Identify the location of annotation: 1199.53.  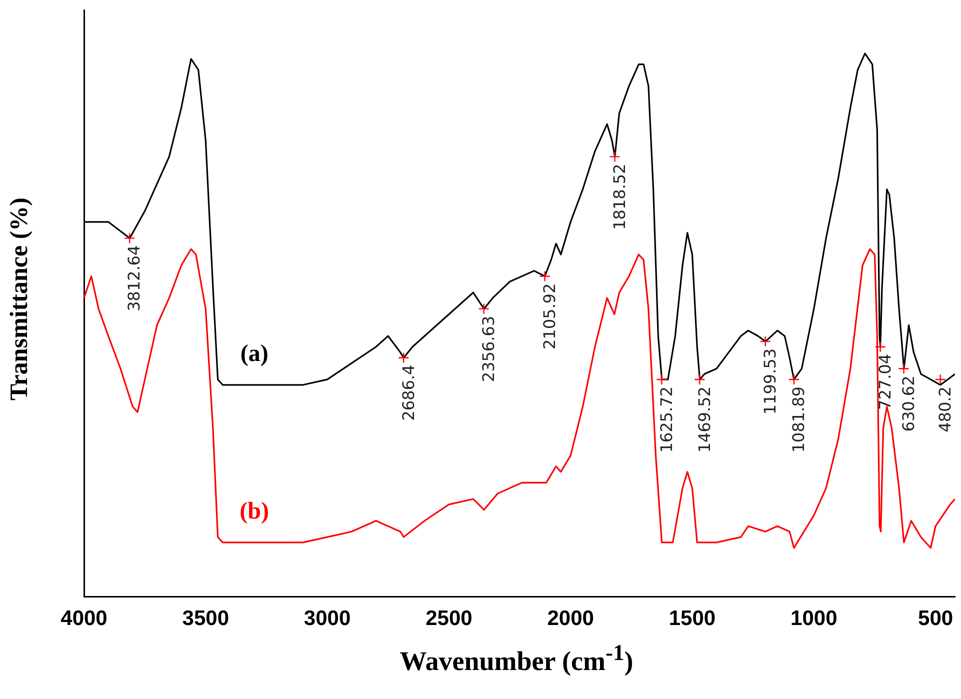
(770, 381).